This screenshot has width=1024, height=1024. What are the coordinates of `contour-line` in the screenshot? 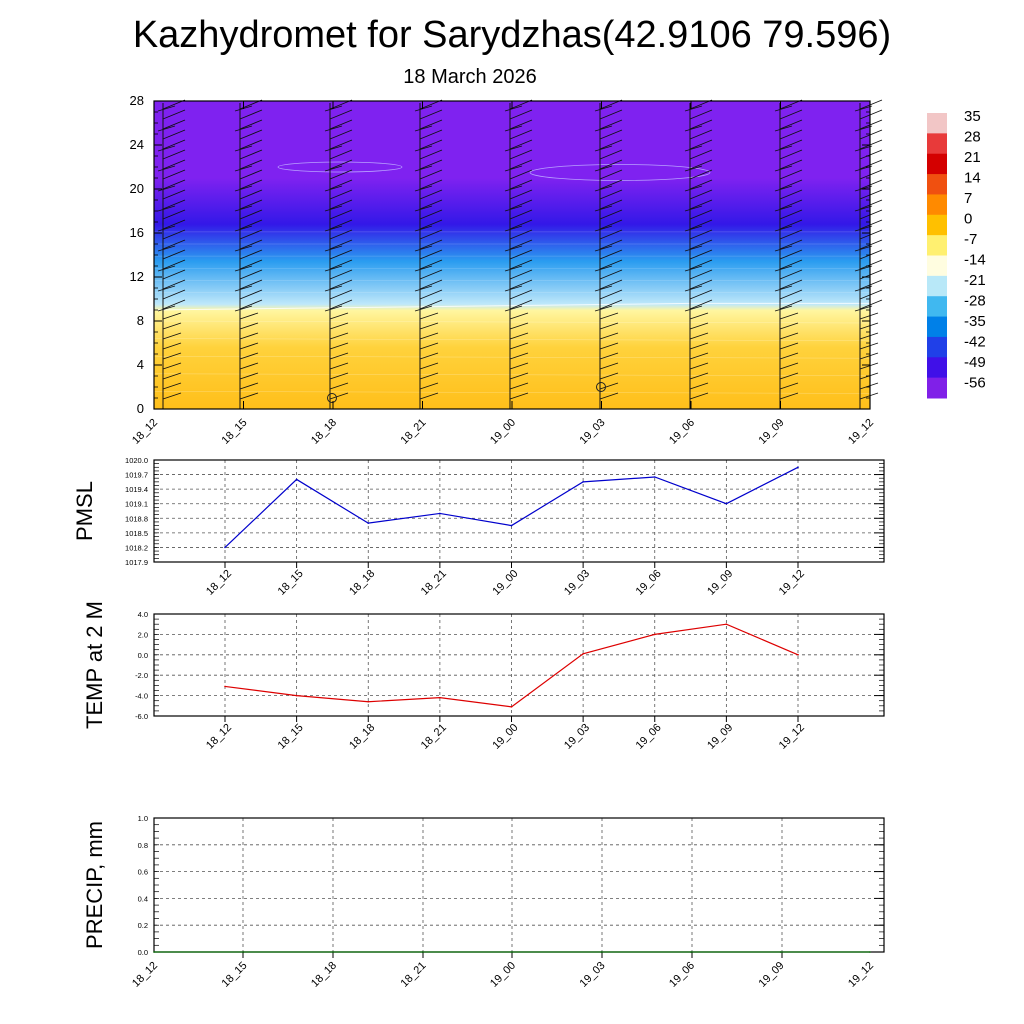 It's located at (512, 322).